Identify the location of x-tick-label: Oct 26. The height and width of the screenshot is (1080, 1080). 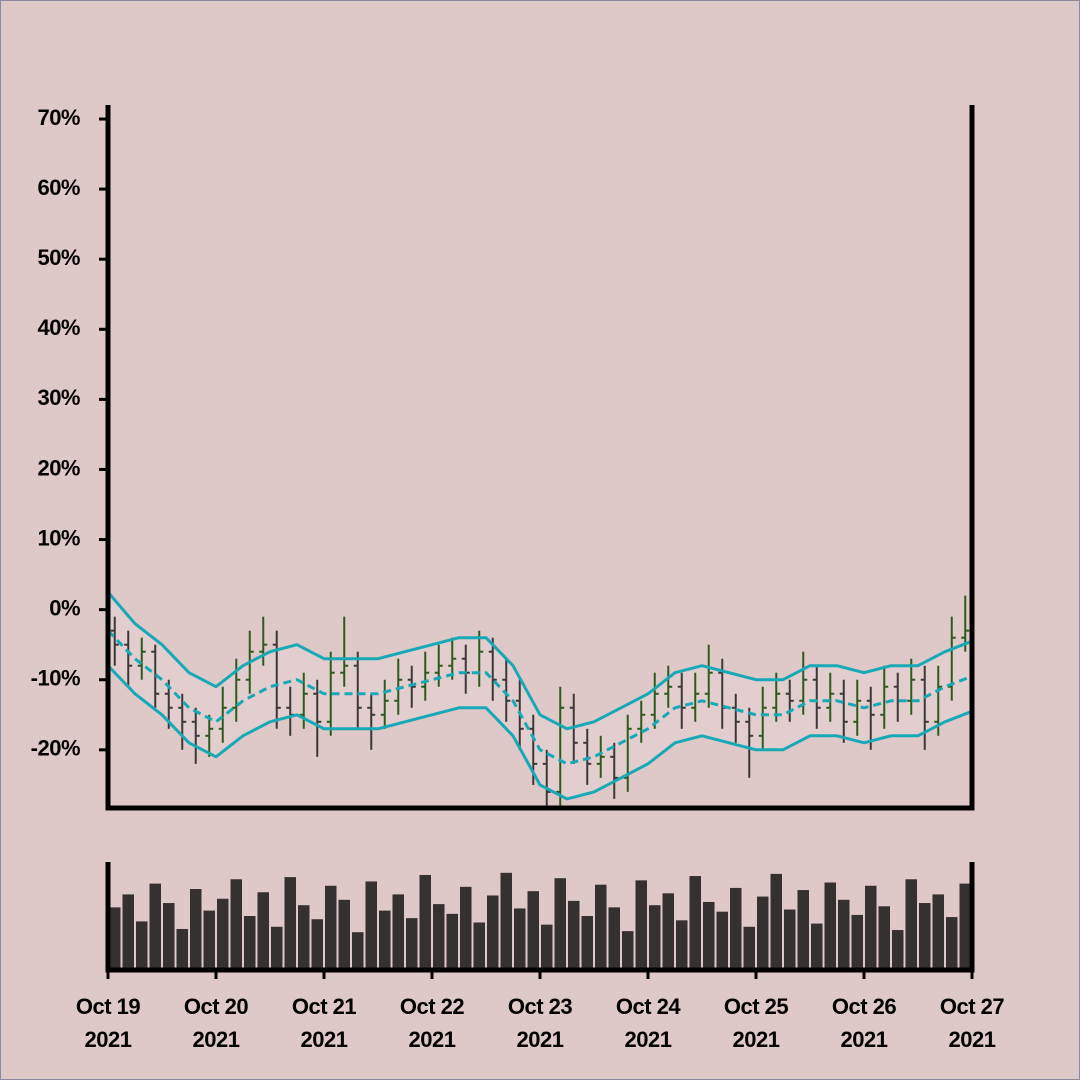
(864, 1006).